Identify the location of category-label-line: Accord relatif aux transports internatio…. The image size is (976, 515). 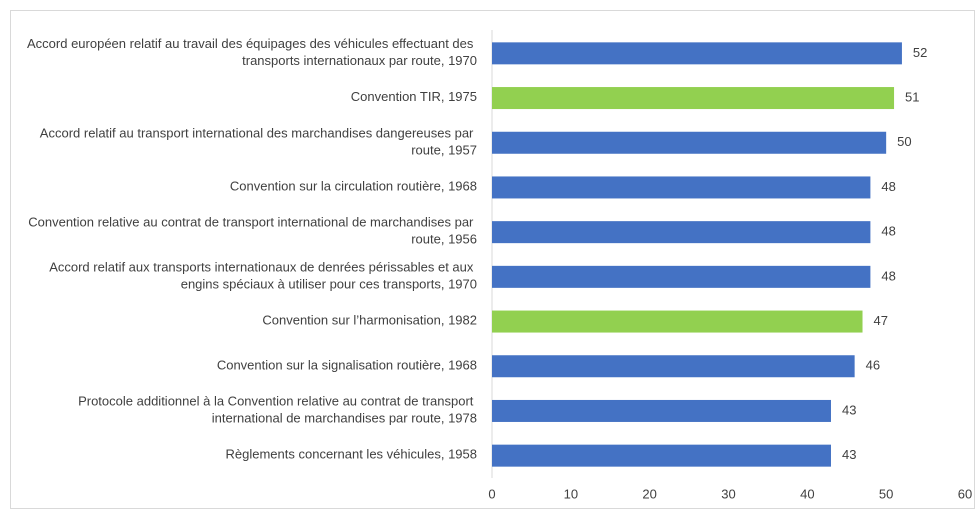
(263, 267).